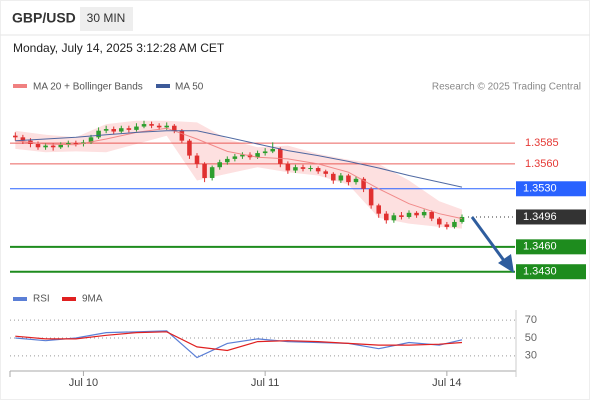 This screenshot has width=590, height=400. I want to click on level-label: 1.3496, so click(540, 217).